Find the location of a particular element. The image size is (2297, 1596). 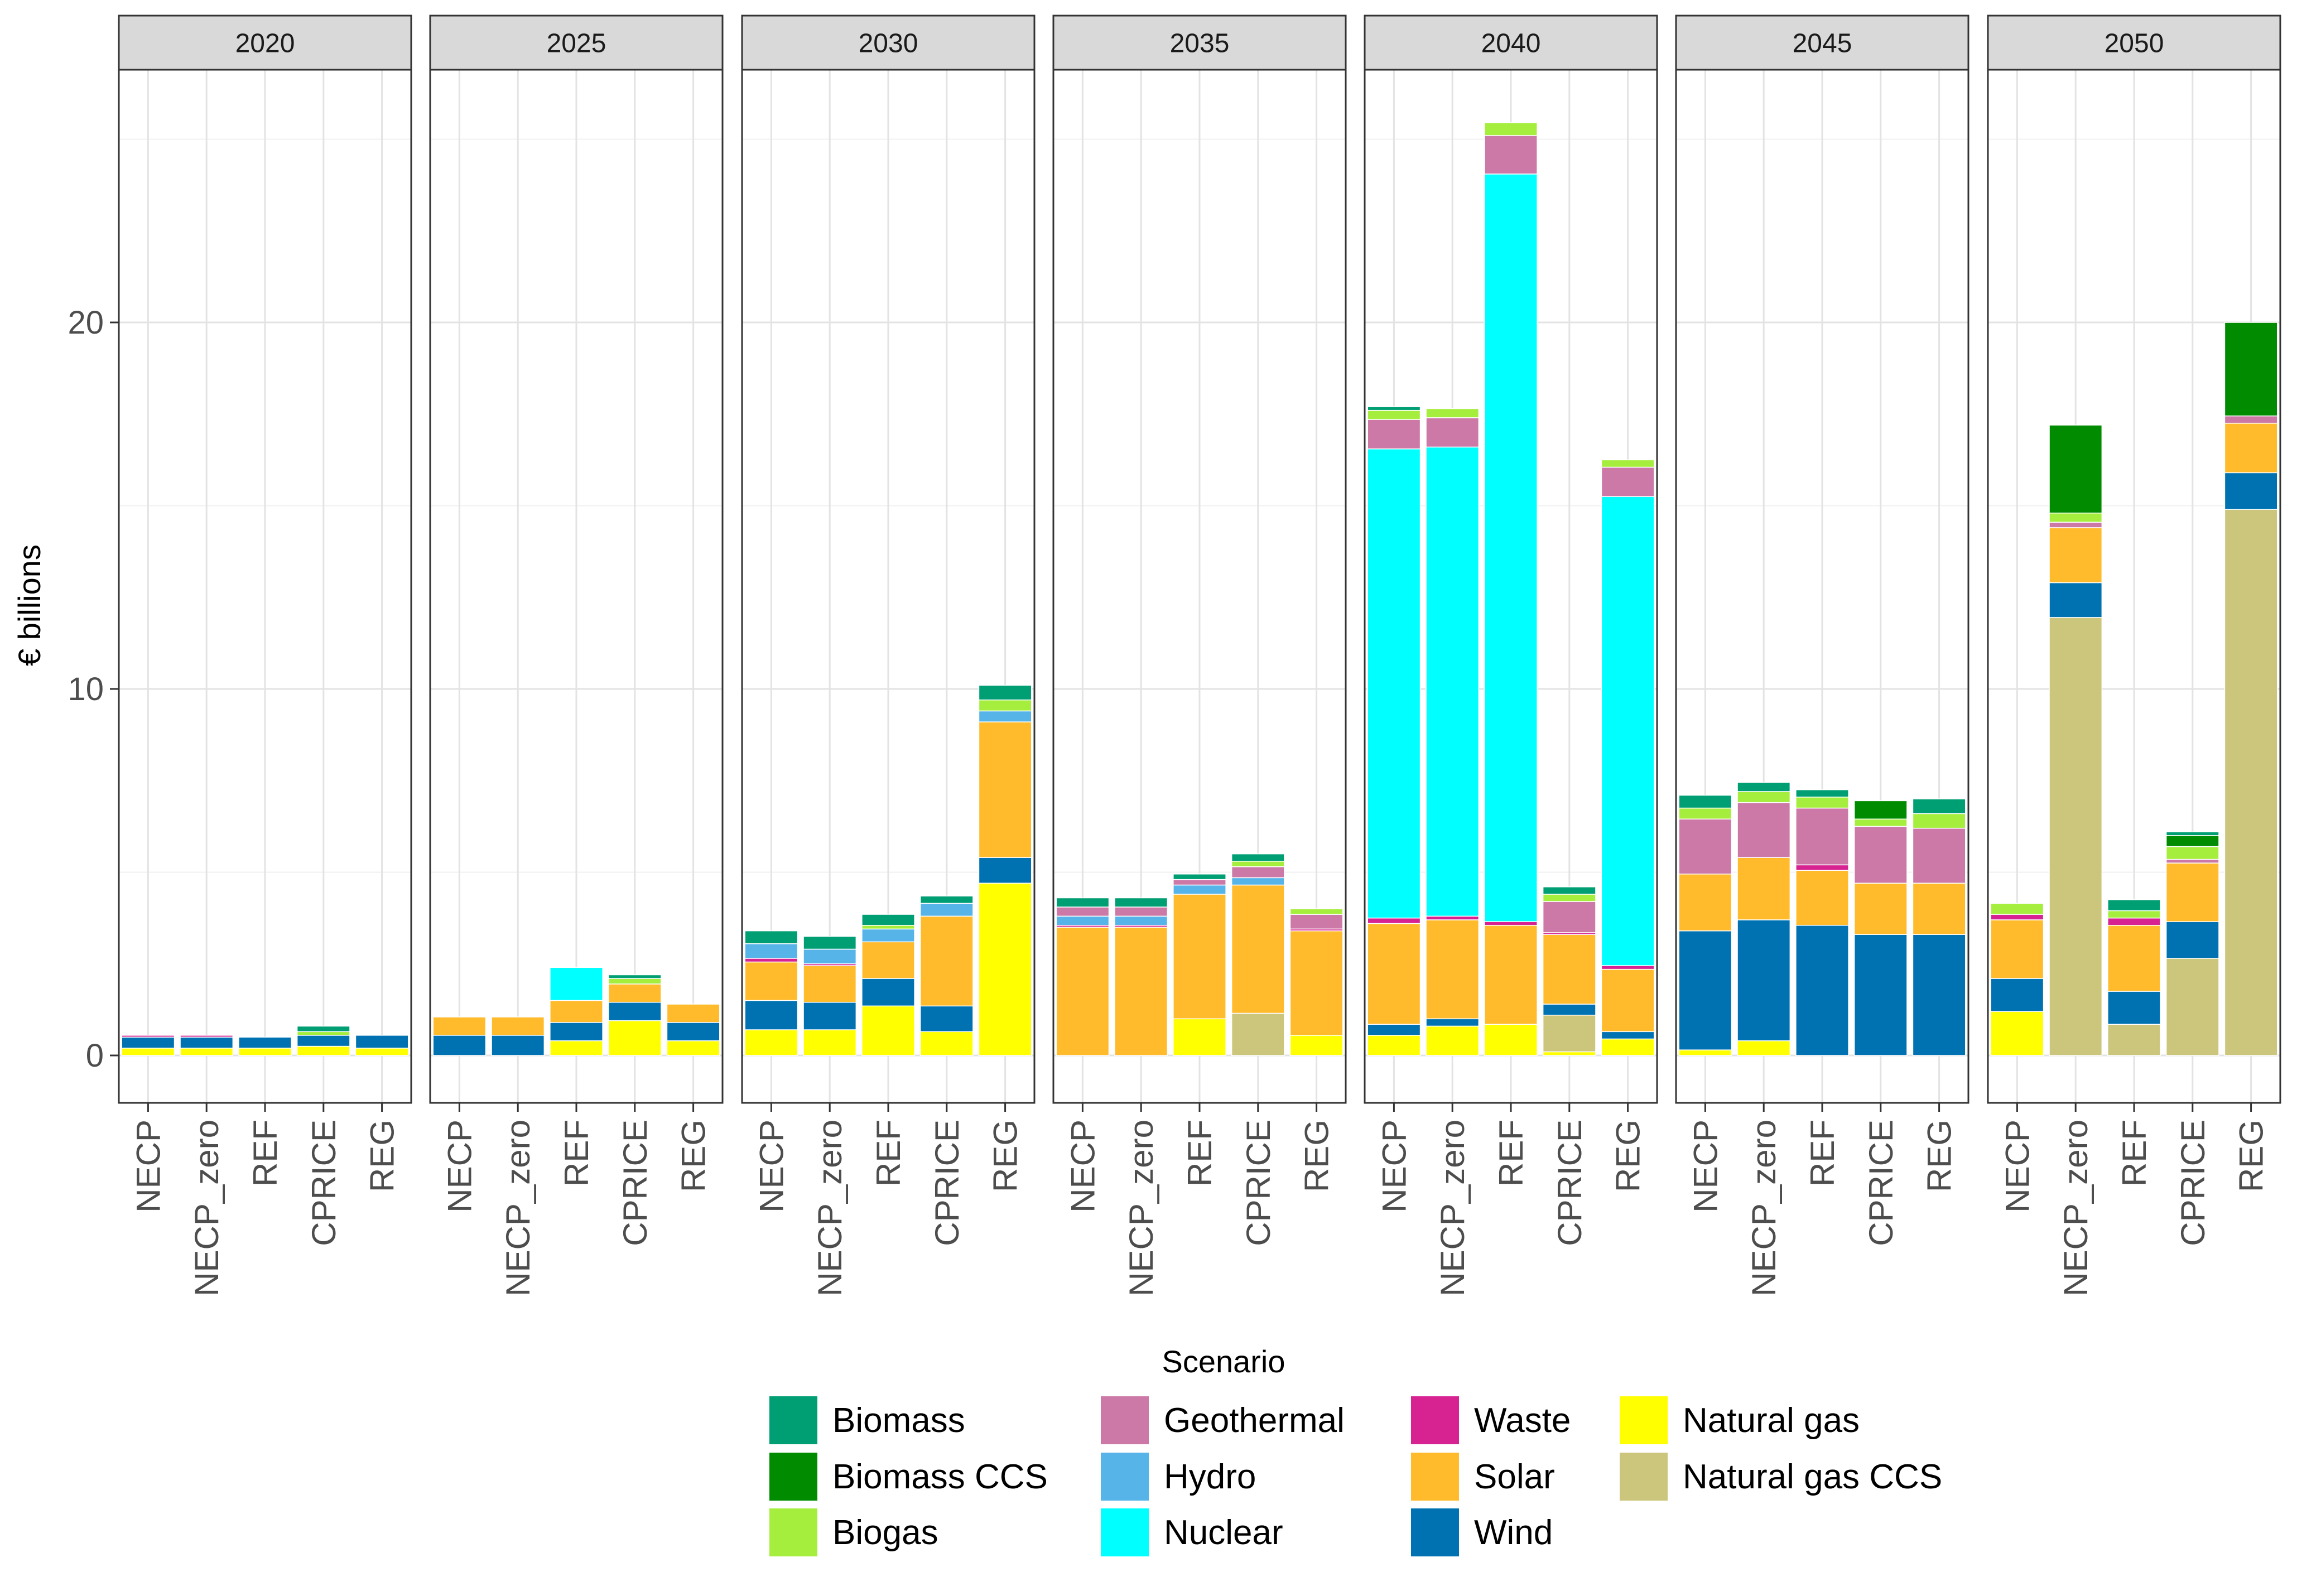

legend-item-hydro: Hydro is located at coordinates (1178, 1477).